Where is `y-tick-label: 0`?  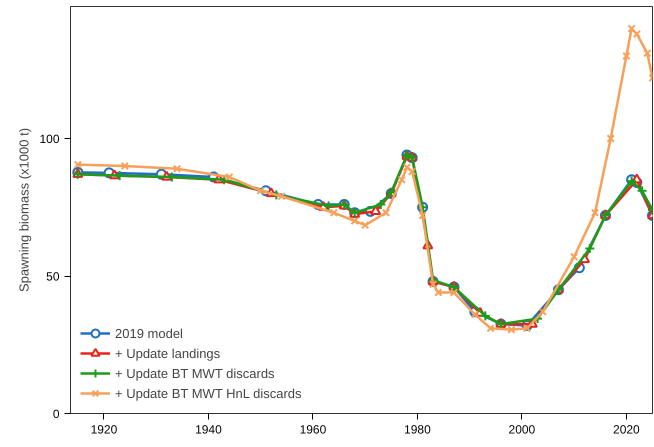
y-tick-label: 0 is located at coordinates (56, 414).